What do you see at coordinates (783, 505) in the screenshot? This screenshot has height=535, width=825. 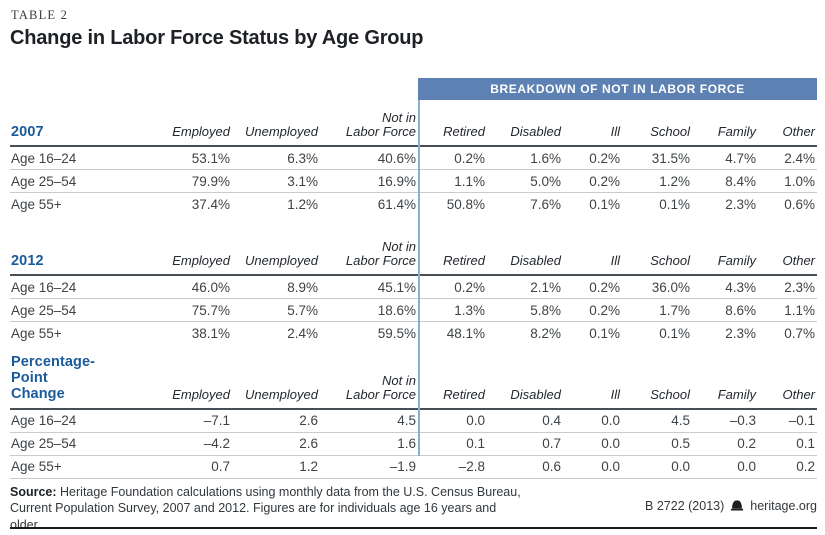 I see `site-link: heritage.org` at bounding box center [783, 505].